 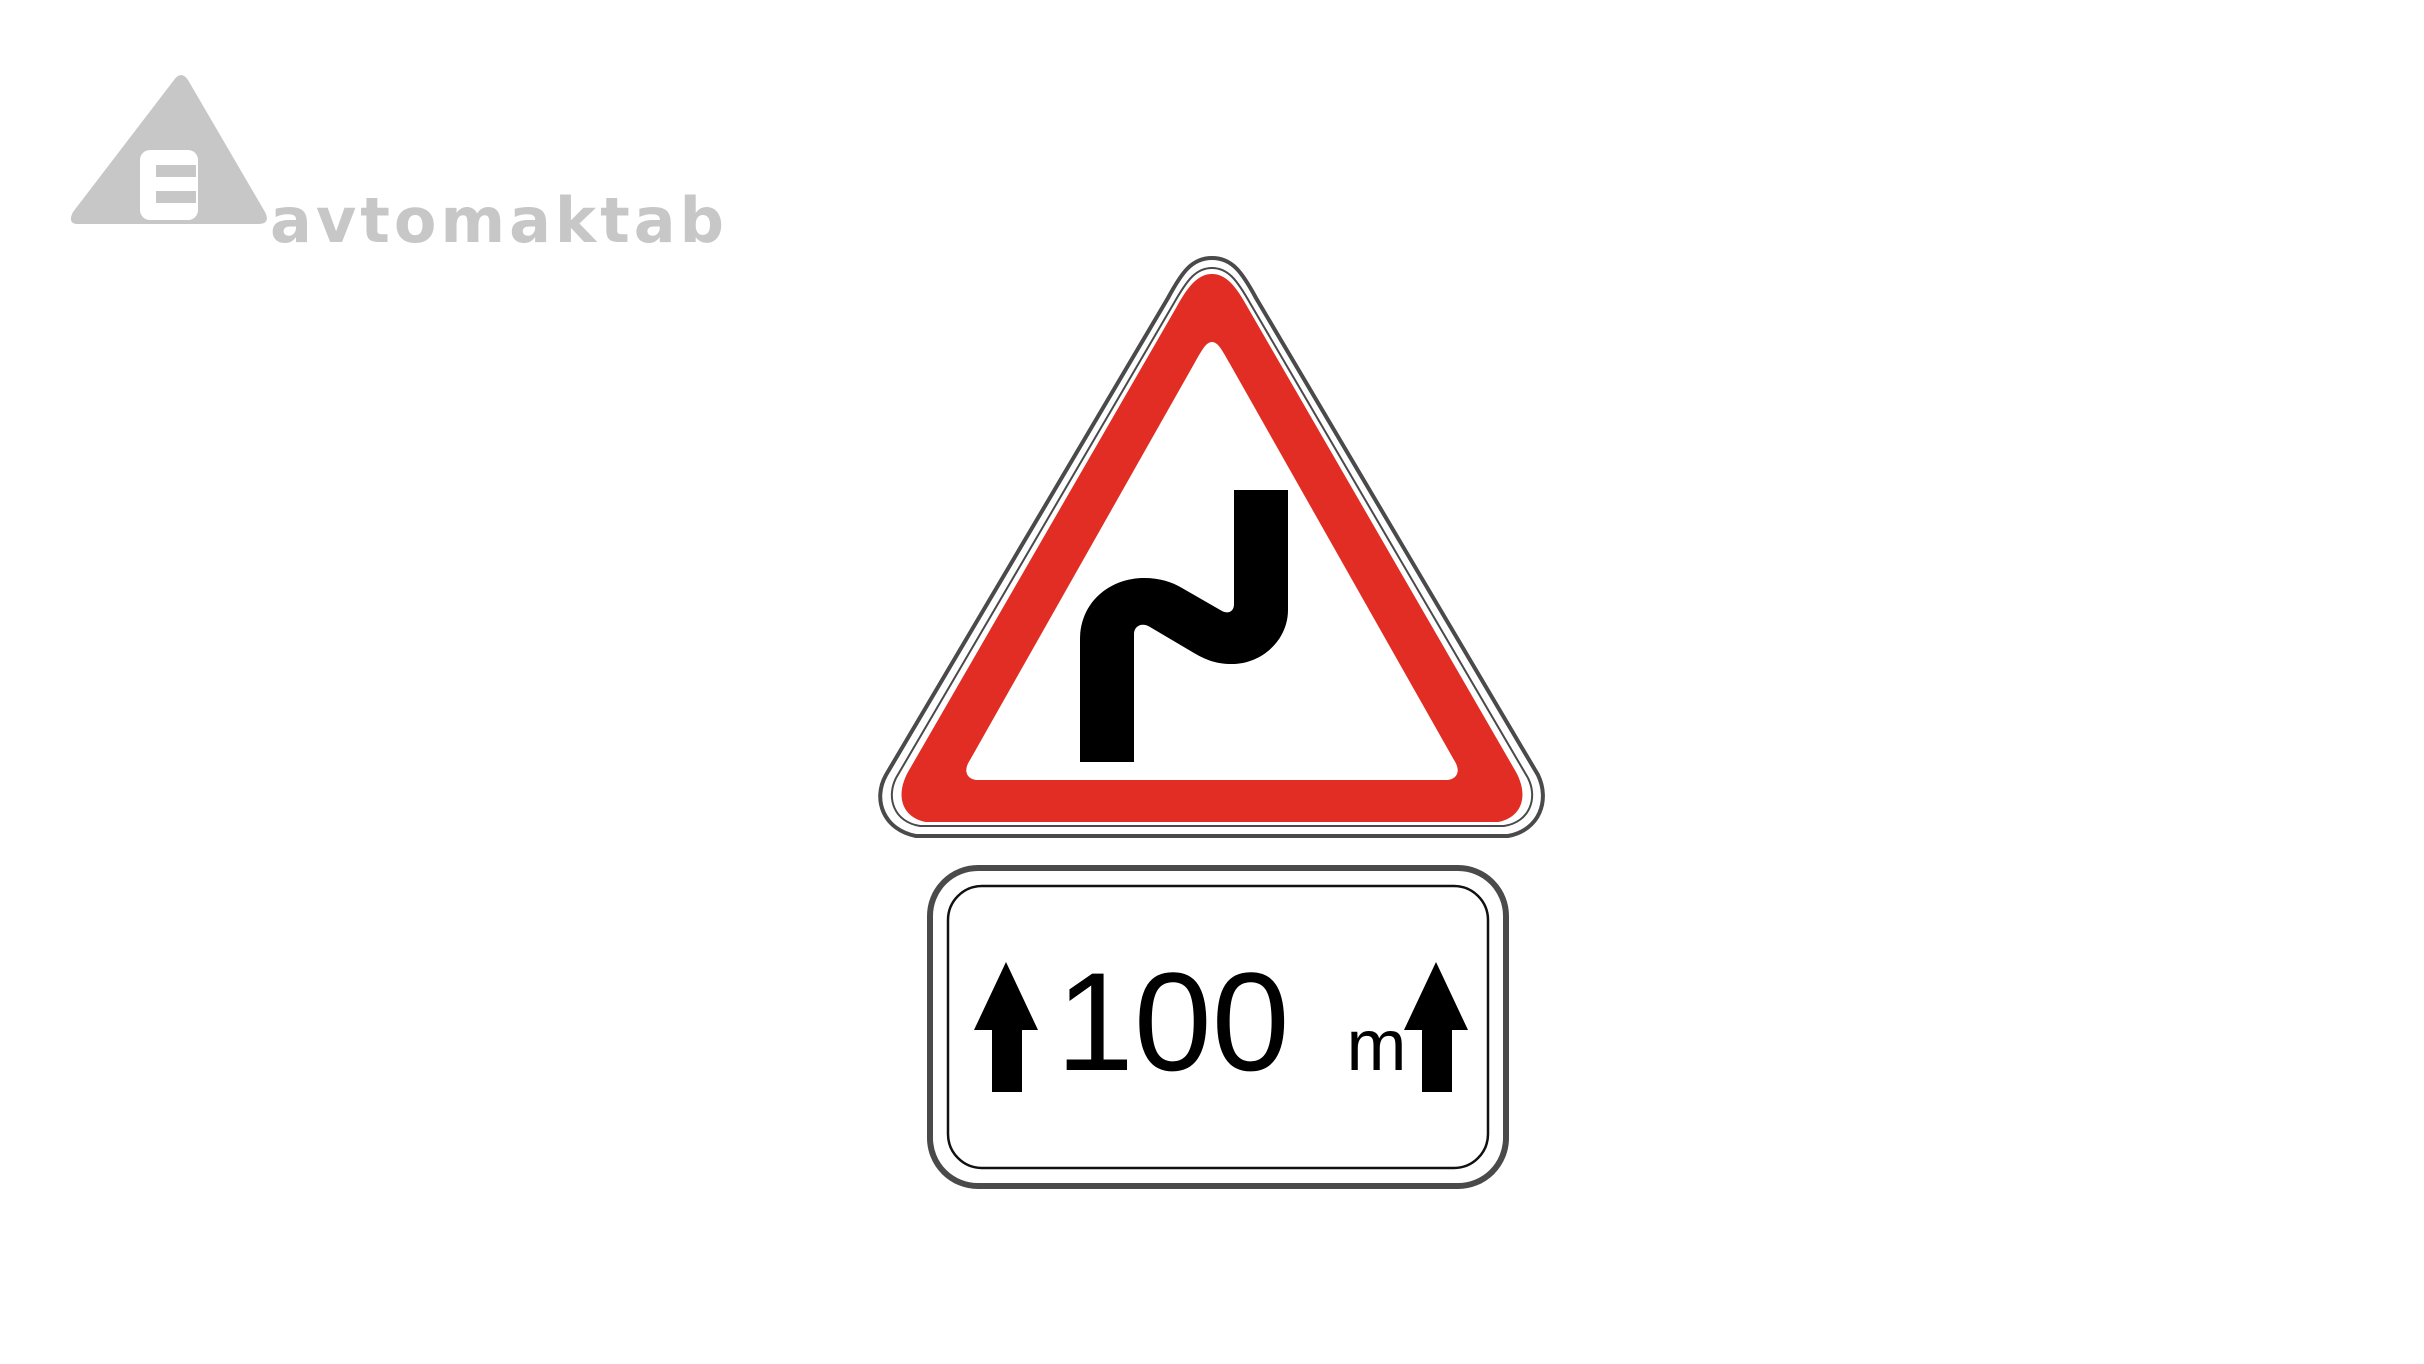 I want to click on distance-plate: 100 m, so click(x=1218, y=1027).